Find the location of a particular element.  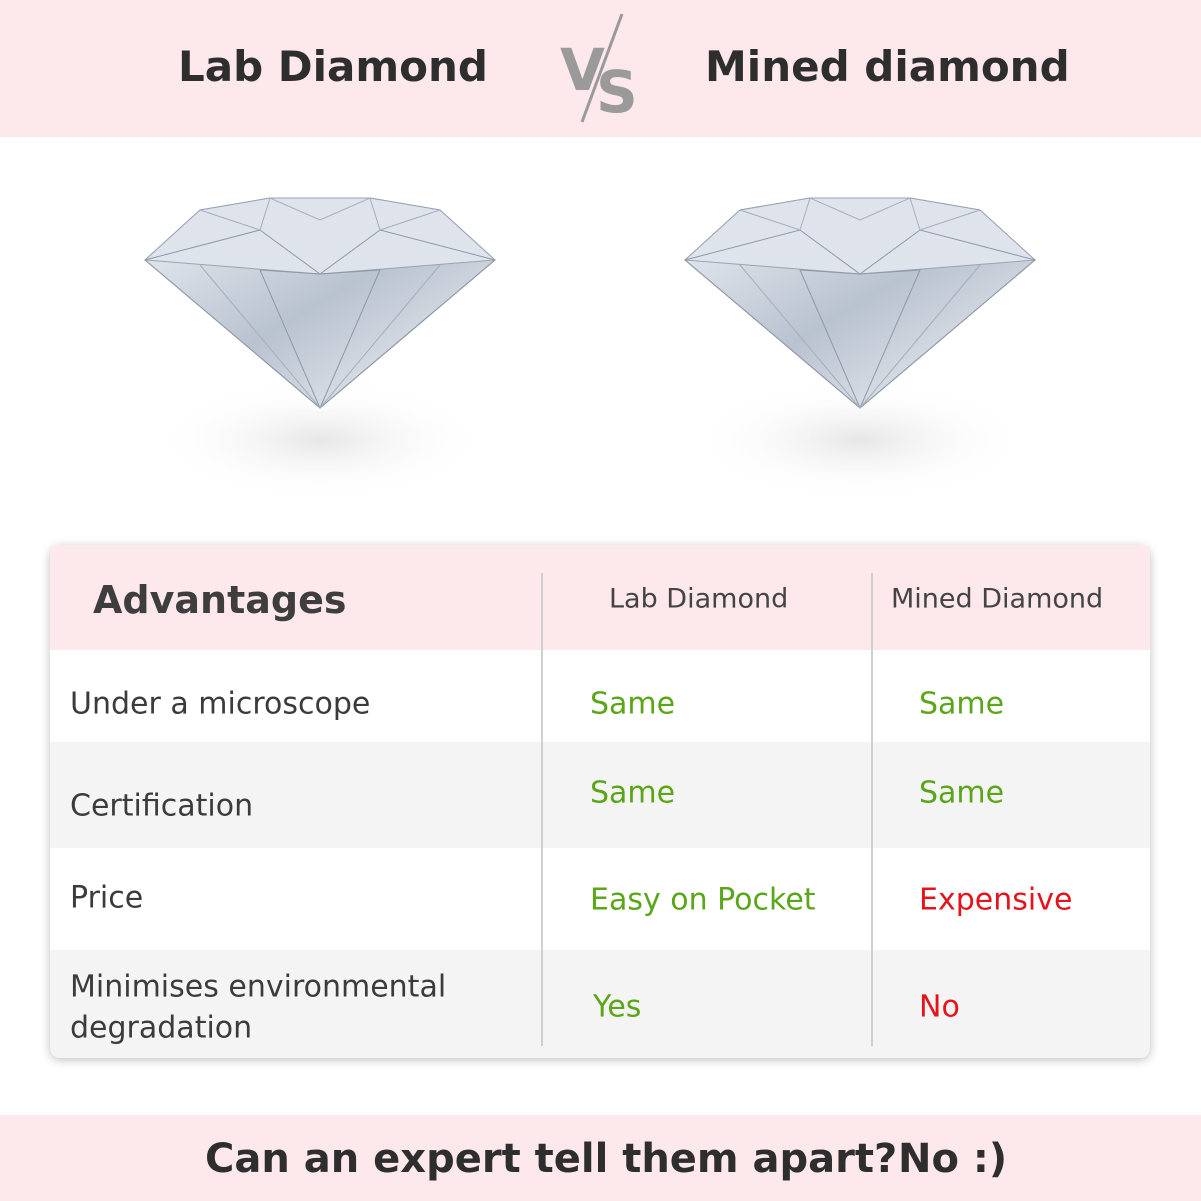

row-label: Under a microscope is located at coordinates (220, 704).